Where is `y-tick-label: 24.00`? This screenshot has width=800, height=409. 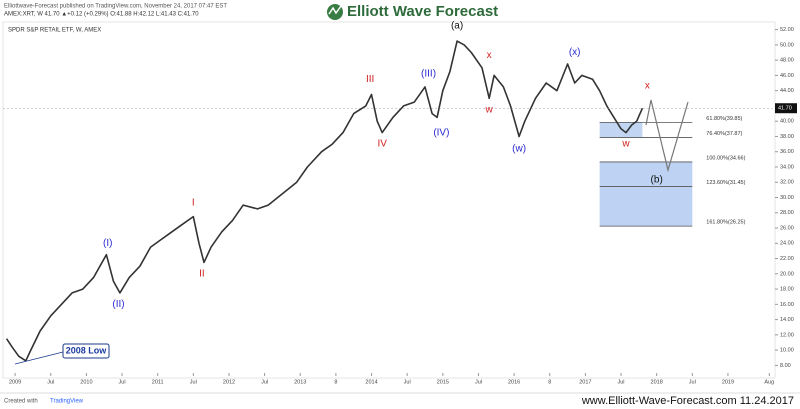 y-tick-label: 24.00 is located at coordinates (787, 244).